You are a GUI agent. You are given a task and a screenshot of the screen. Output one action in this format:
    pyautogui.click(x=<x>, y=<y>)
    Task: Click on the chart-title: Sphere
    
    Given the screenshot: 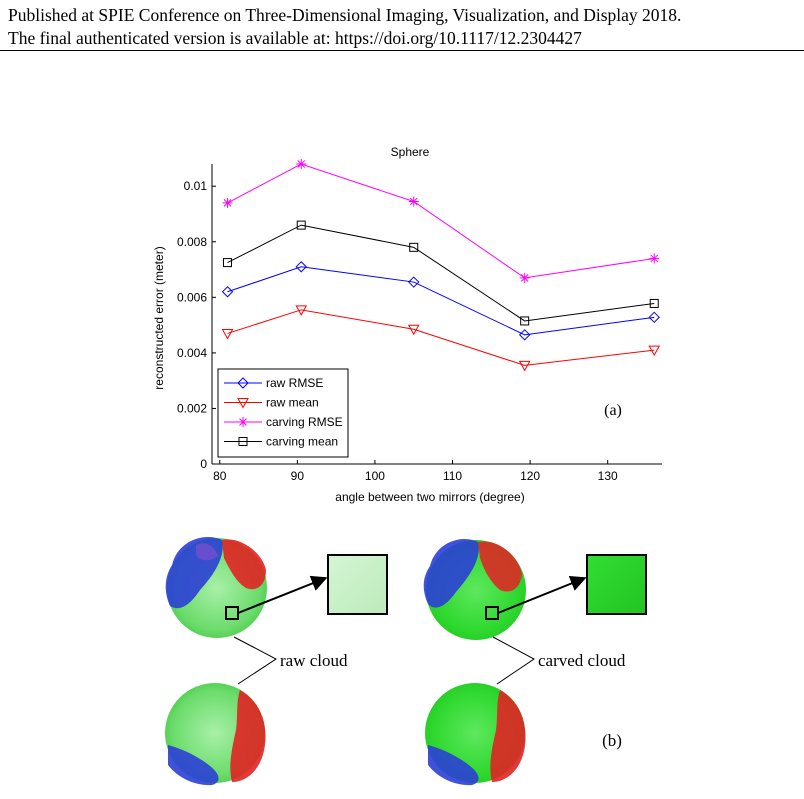 What is the action you would take?
    pyautogui.click(x=410, y=152)
    